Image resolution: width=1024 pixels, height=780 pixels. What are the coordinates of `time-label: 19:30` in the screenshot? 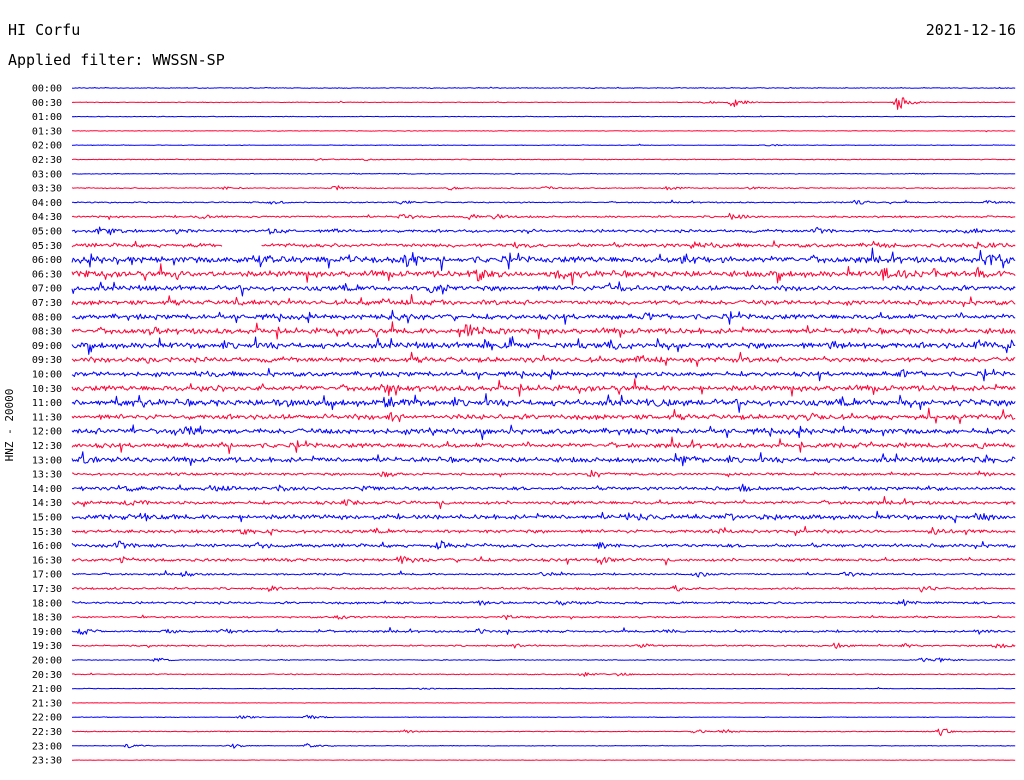 It's located at (47, 646).